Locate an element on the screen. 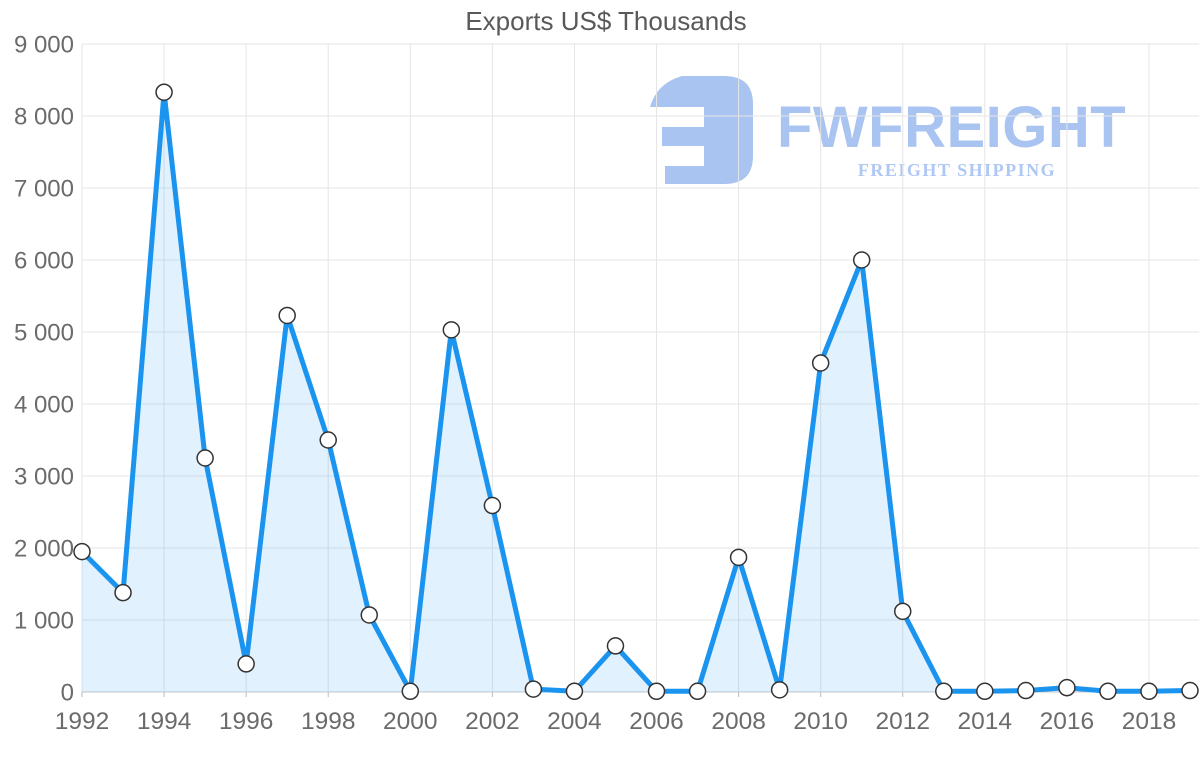 This screenshot has width=1200, height=763. data-point-marker-2015 is located at coordinates (1026, 690).